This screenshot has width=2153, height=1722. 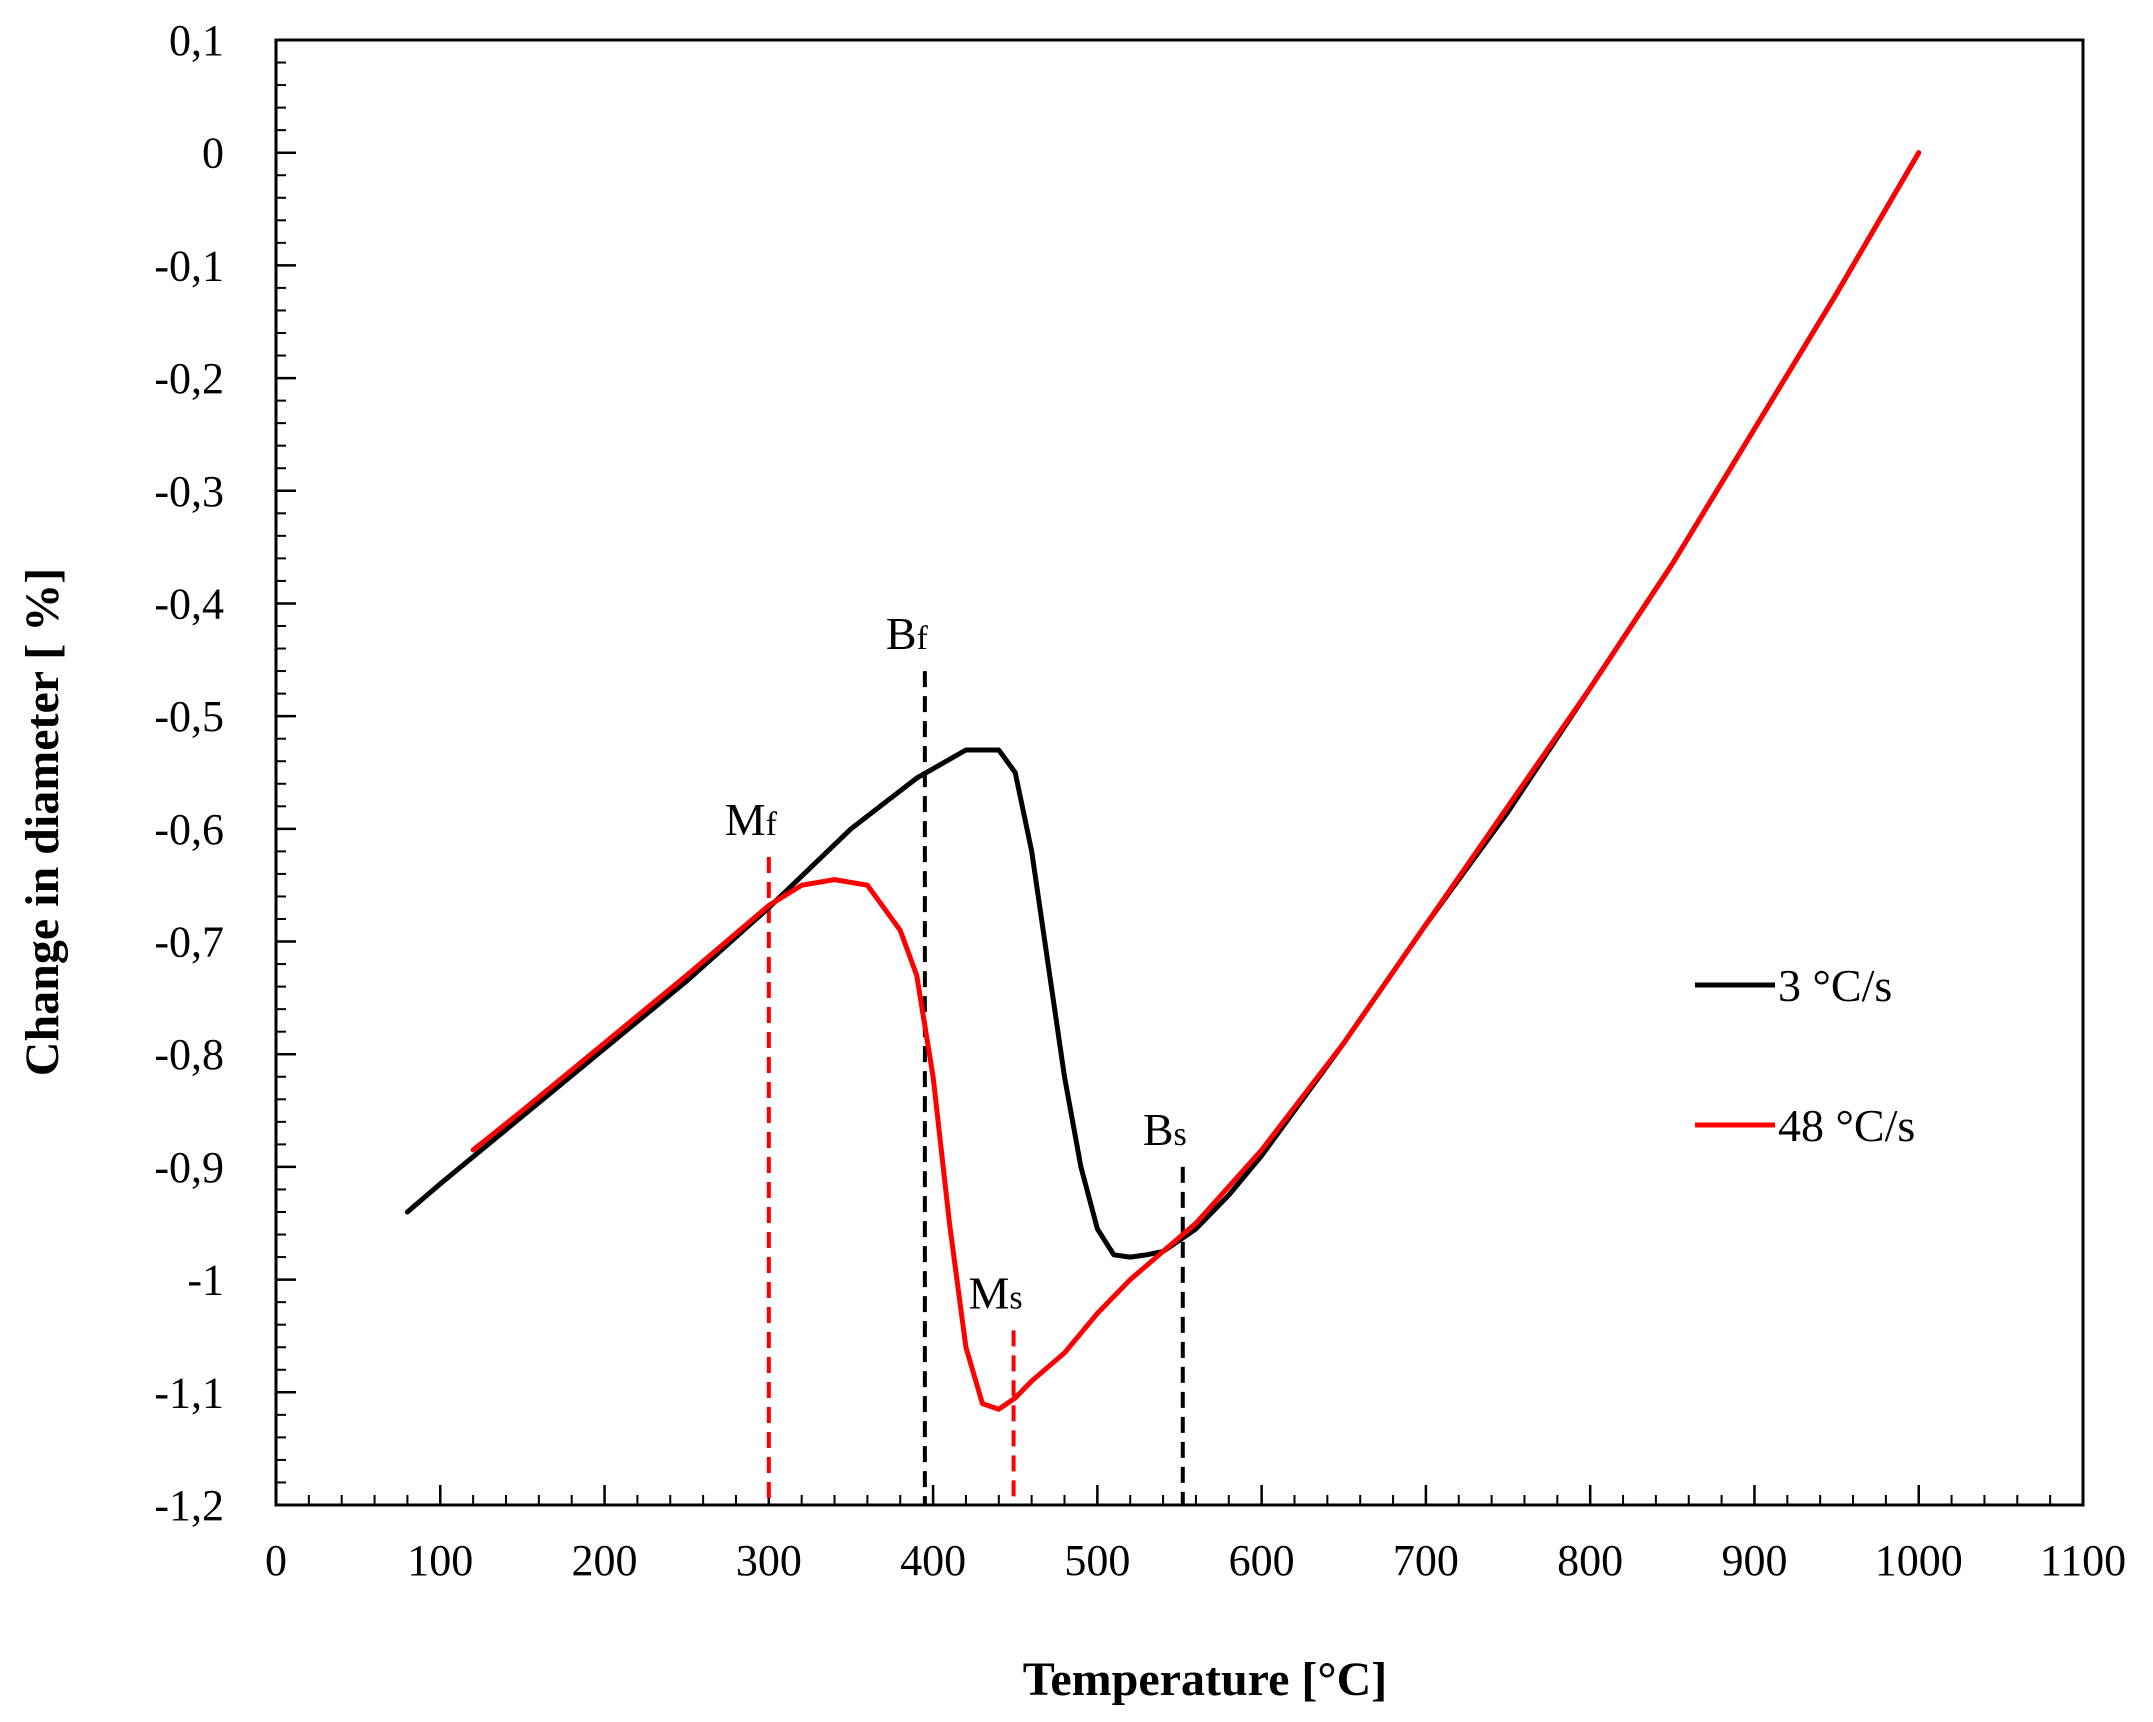 I want to click on y-tick-label: -0,2, so click(x=189, y=378).